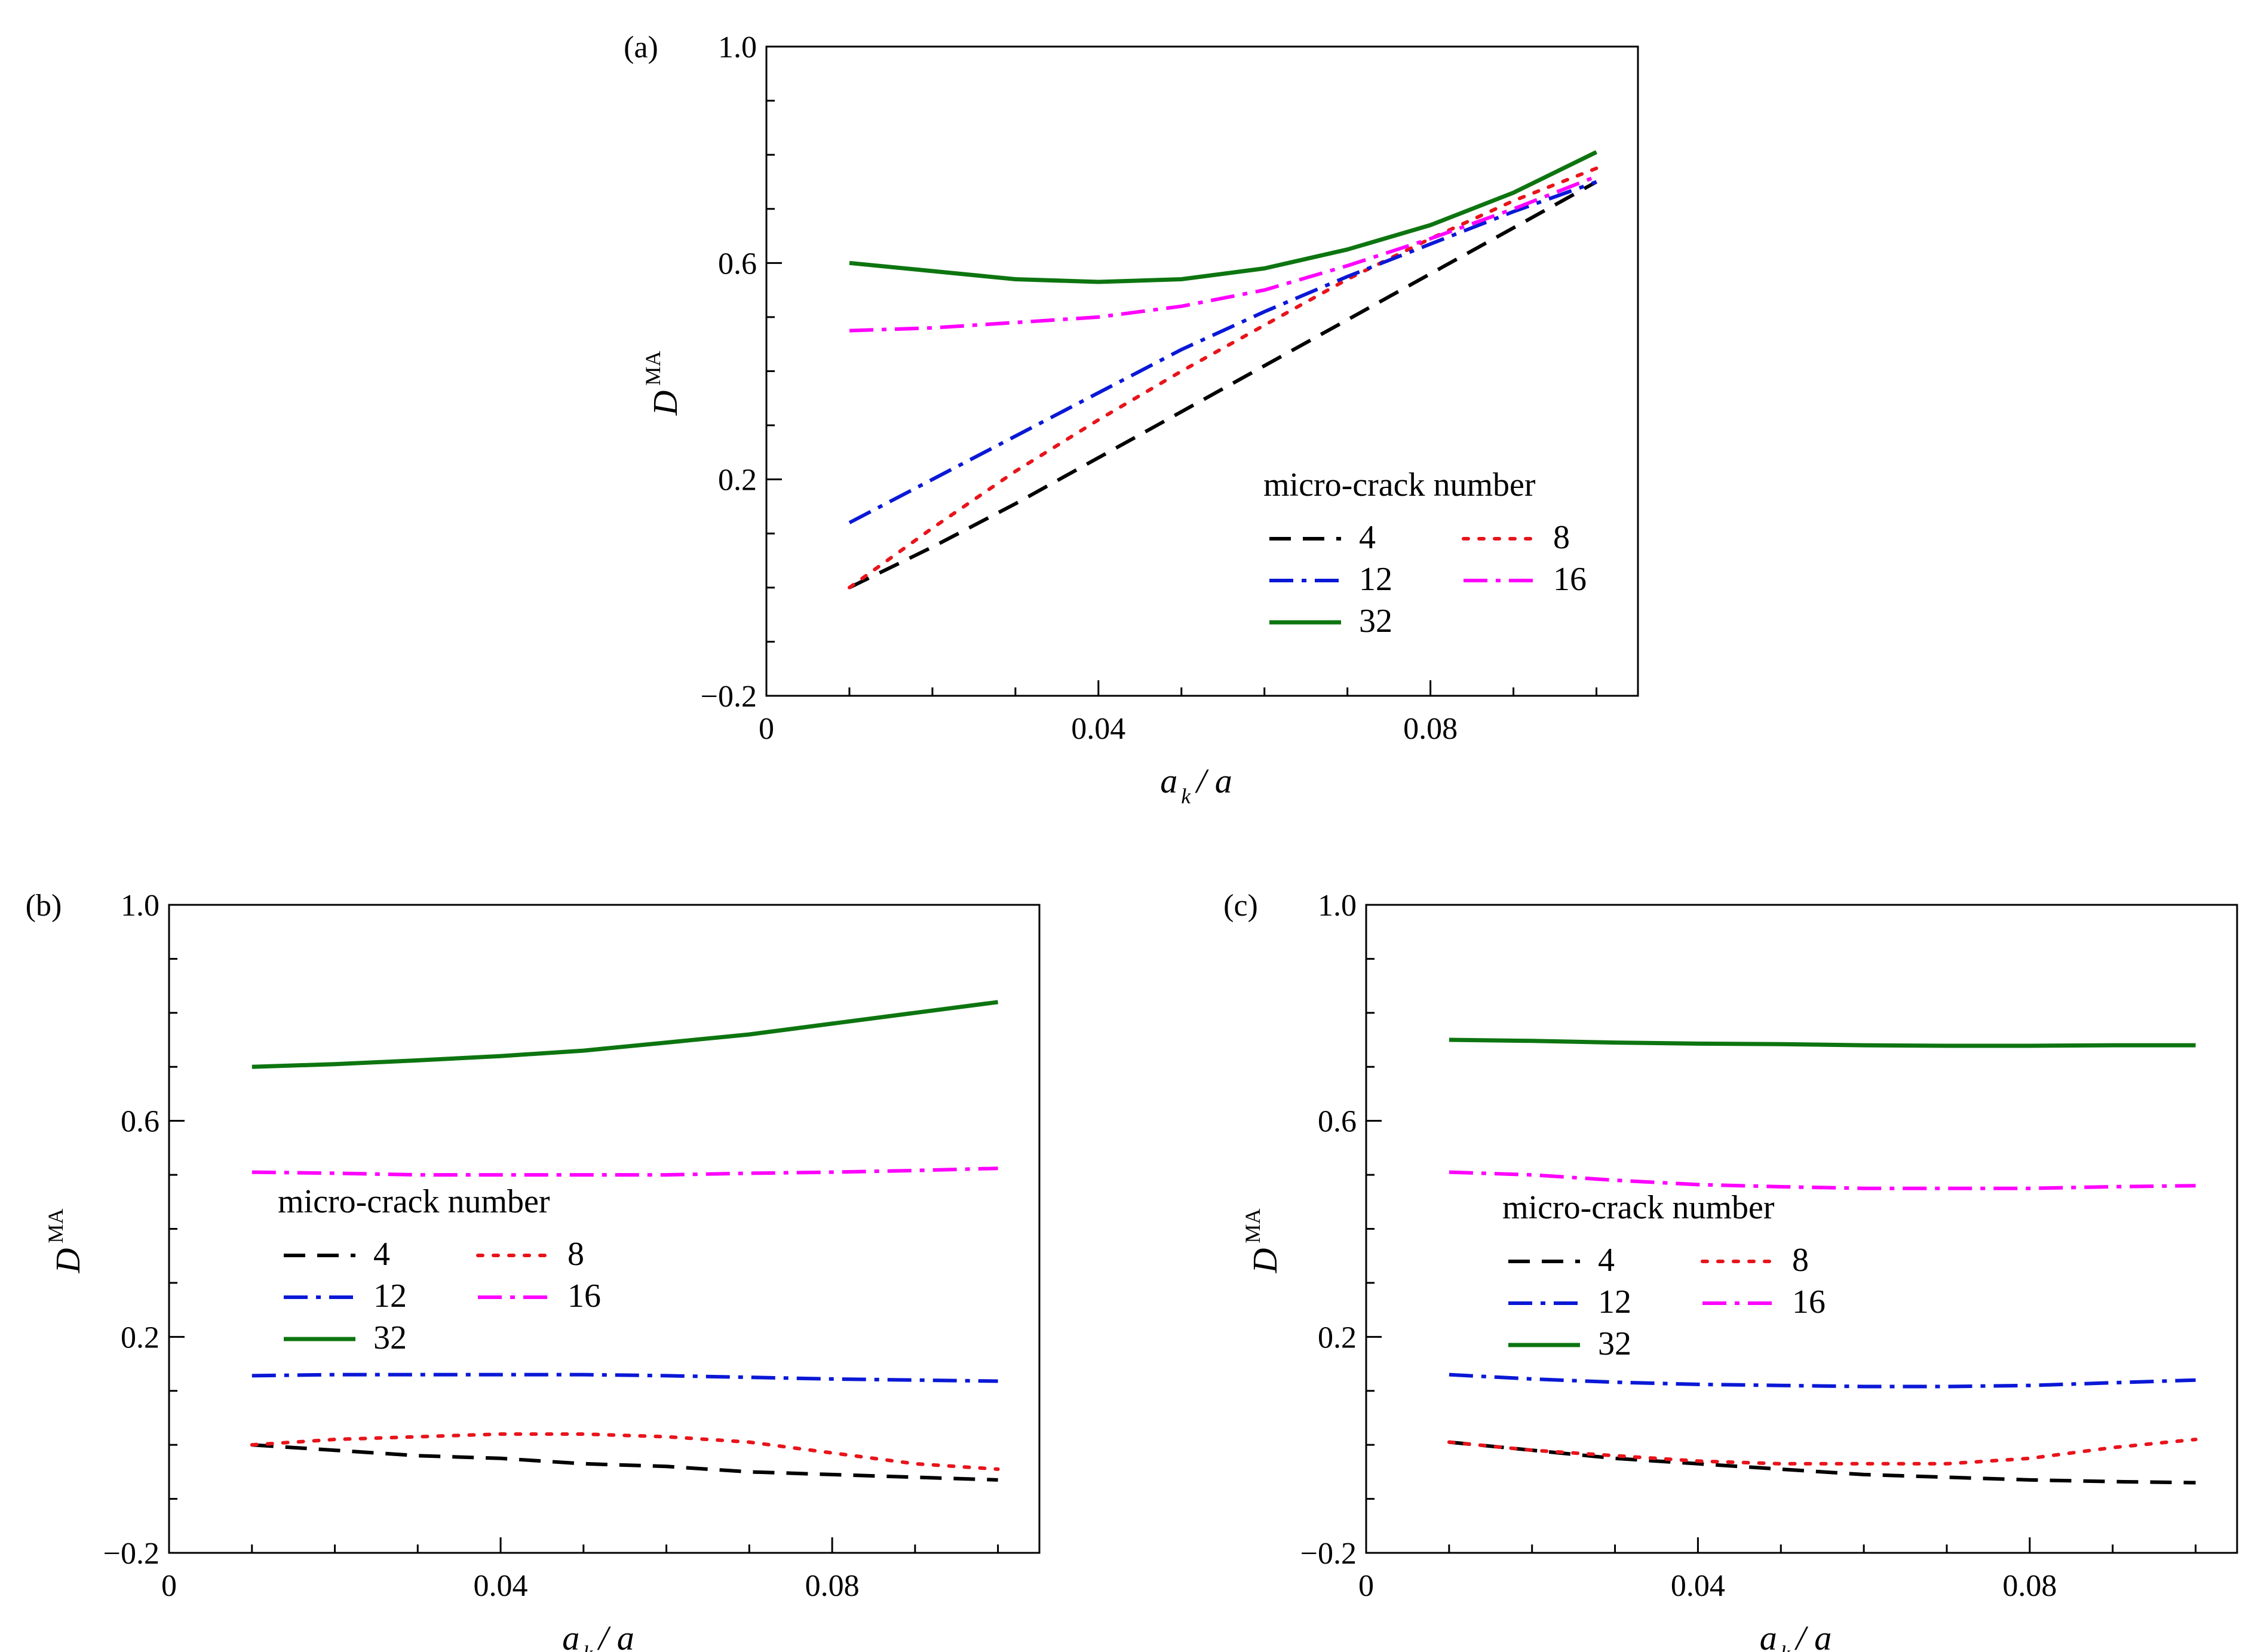 The width and height of the screenshot is (2258, 1652). What do you see at coordinates (1240, 906) in the screenshot?
I see `panel-label: (c)` at bounding box center [1240, 906].